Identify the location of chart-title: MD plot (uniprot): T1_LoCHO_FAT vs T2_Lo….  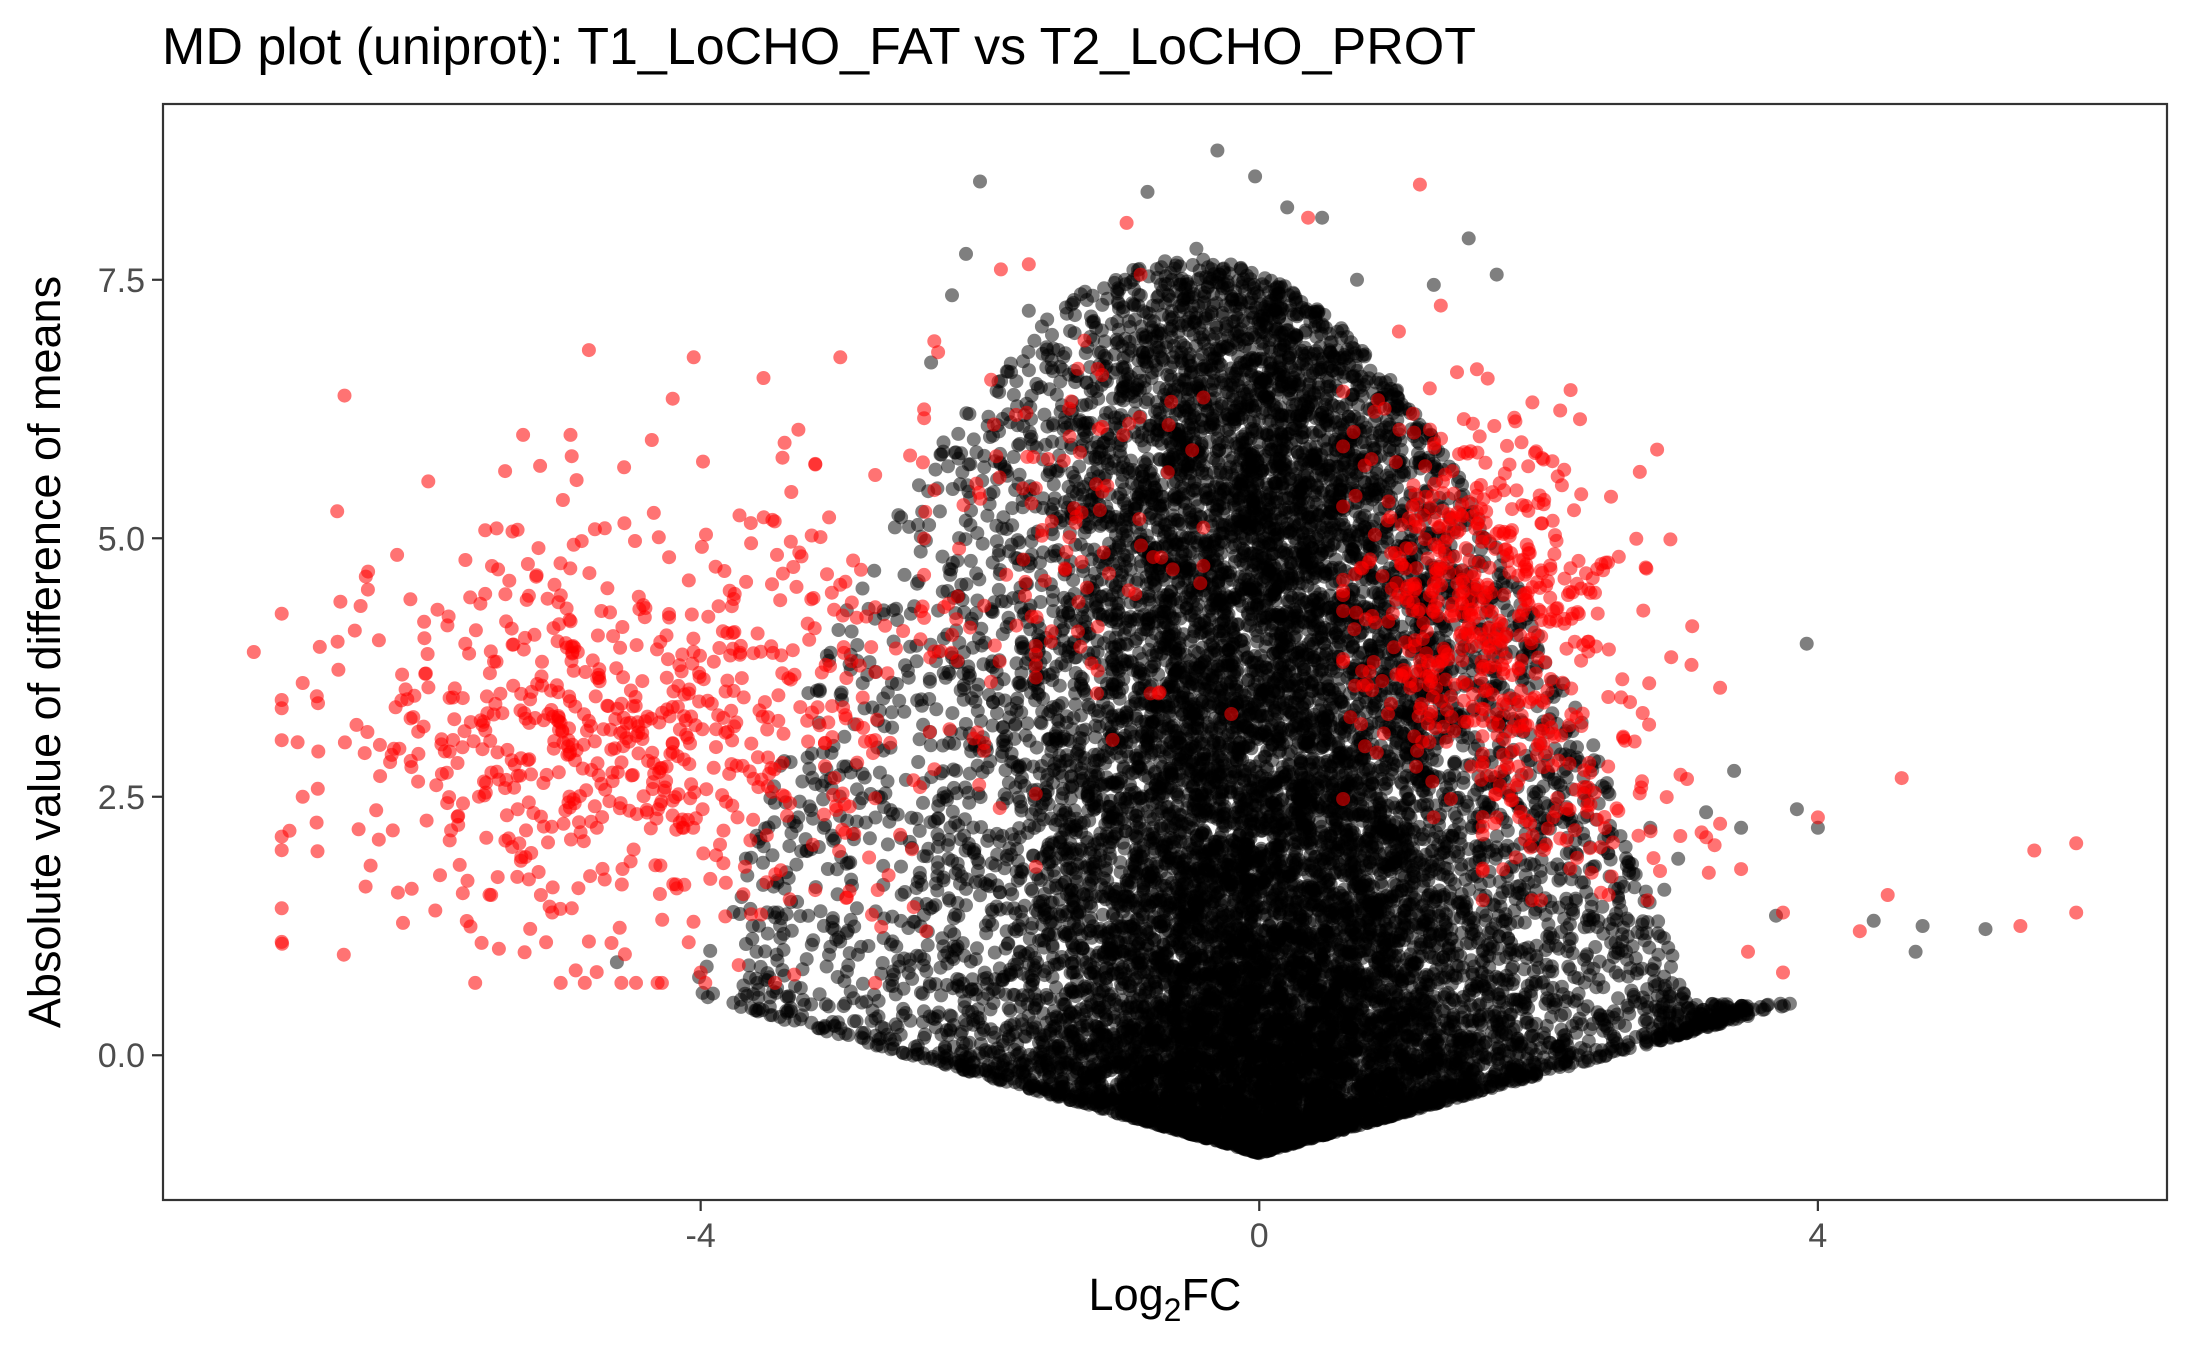
(819, 47).